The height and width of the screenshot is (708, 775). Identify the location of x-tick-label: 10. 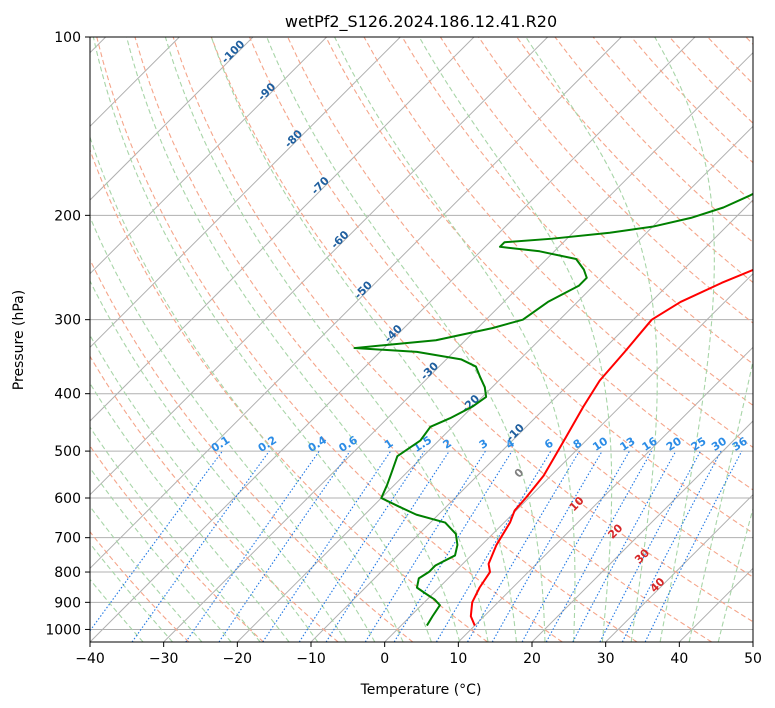
(458, 659).